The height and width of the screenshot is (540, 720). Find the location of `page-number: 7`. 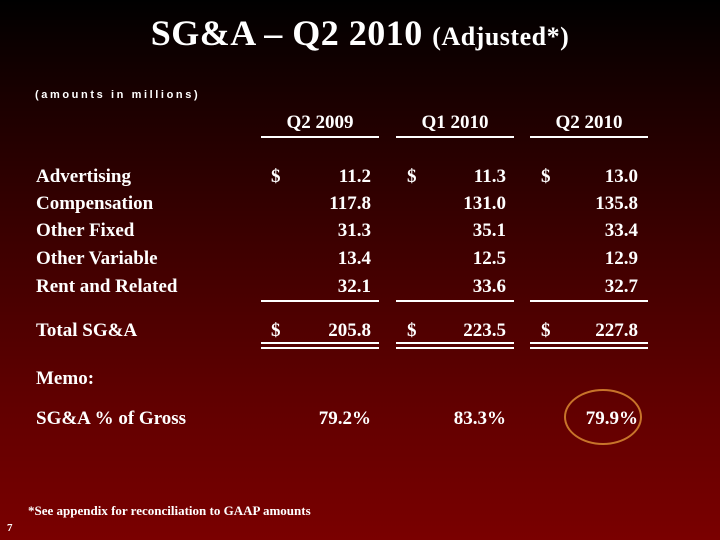

page-number: 7 is located at coordinates (10, 528).